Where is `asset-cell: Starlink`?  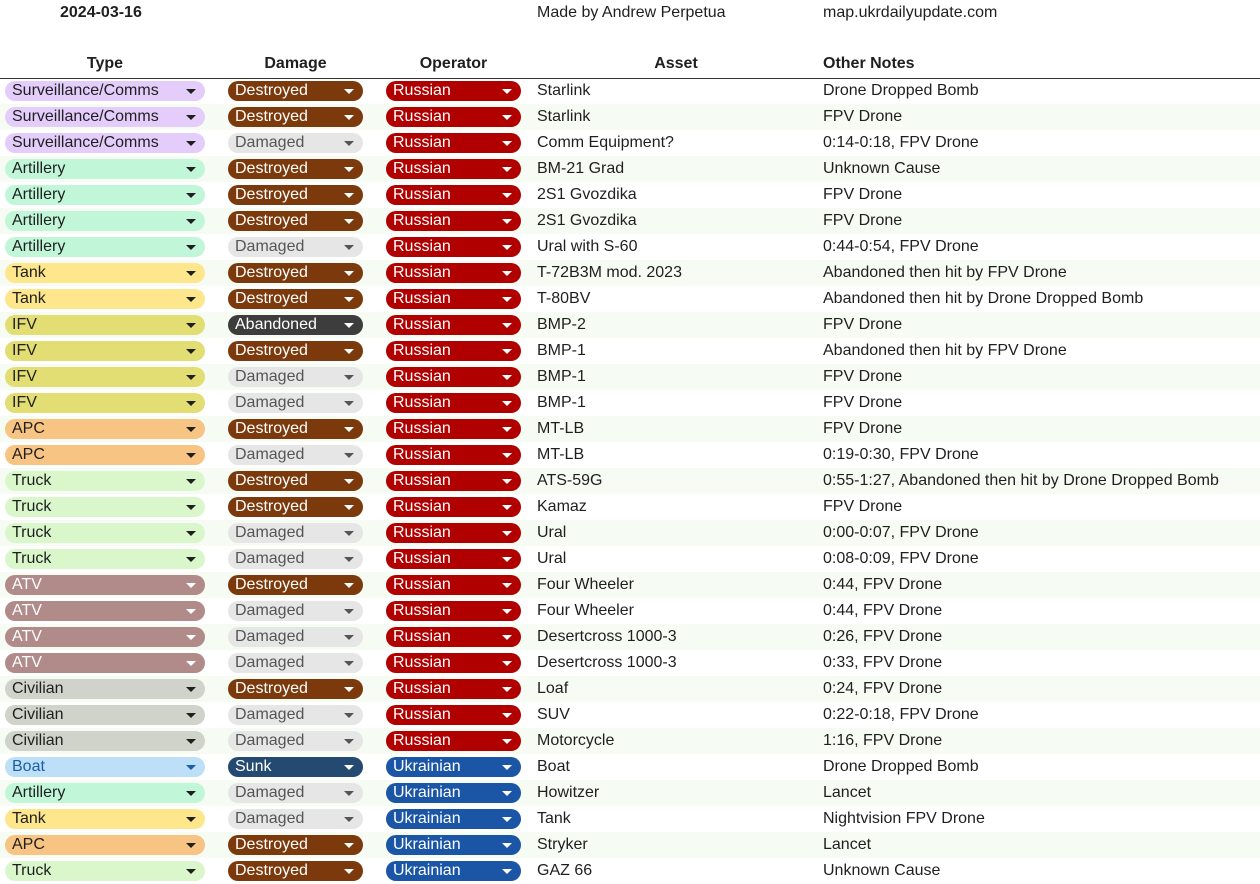 asset-cell: Starlink is located at coordinates (564, 90).